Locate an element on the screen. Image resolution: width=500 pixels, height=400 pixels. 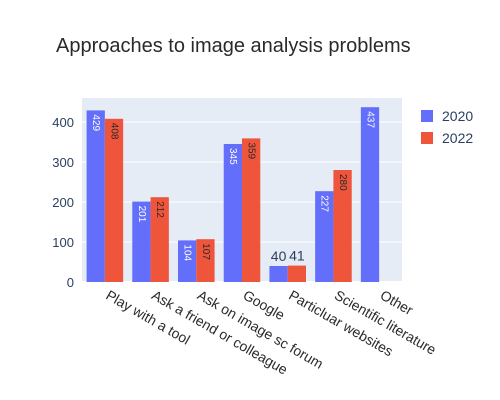
bar-value-label: 437 is located at coordinates (369, 119).